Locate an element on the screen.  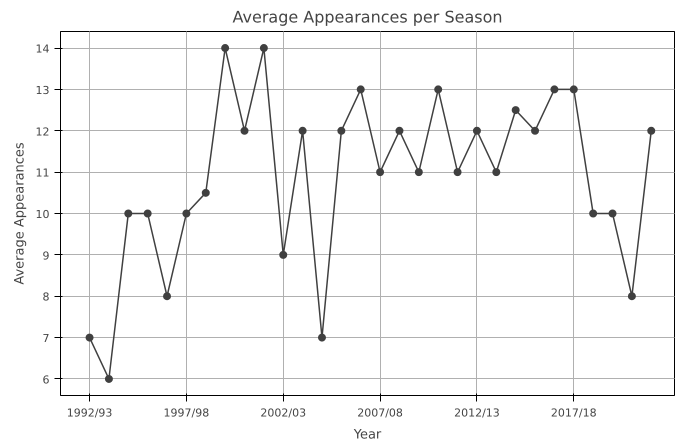
y-tick-label: 10 is located at coordinates (43, 214).